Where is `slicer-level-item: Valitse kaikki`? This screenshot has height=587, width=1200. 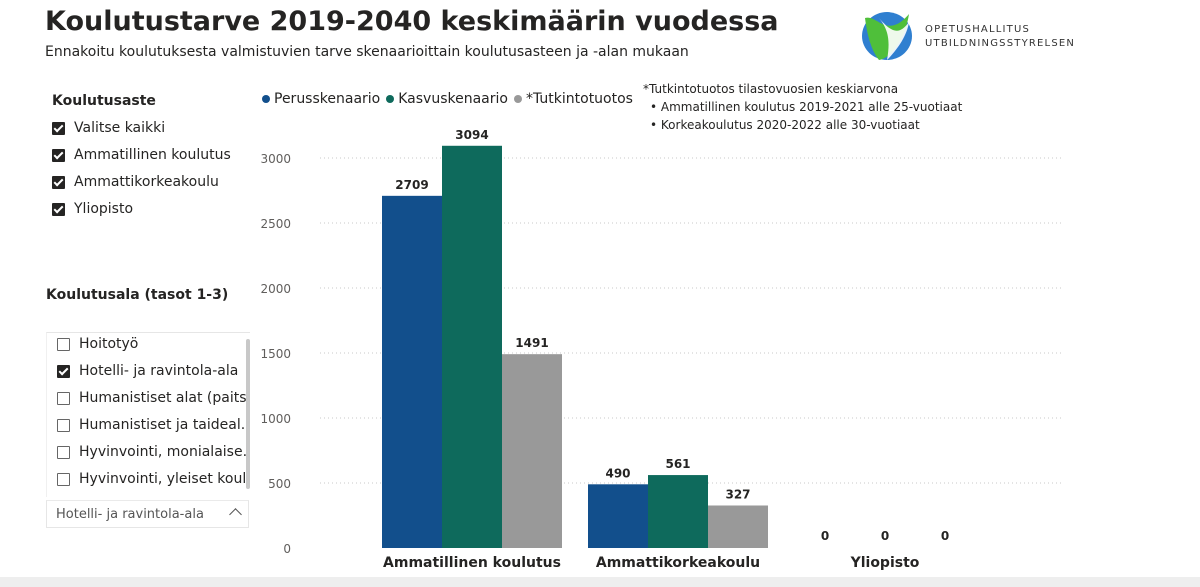 slicer-level-item: Valitse kaikki is located at coordinates (108, 128).